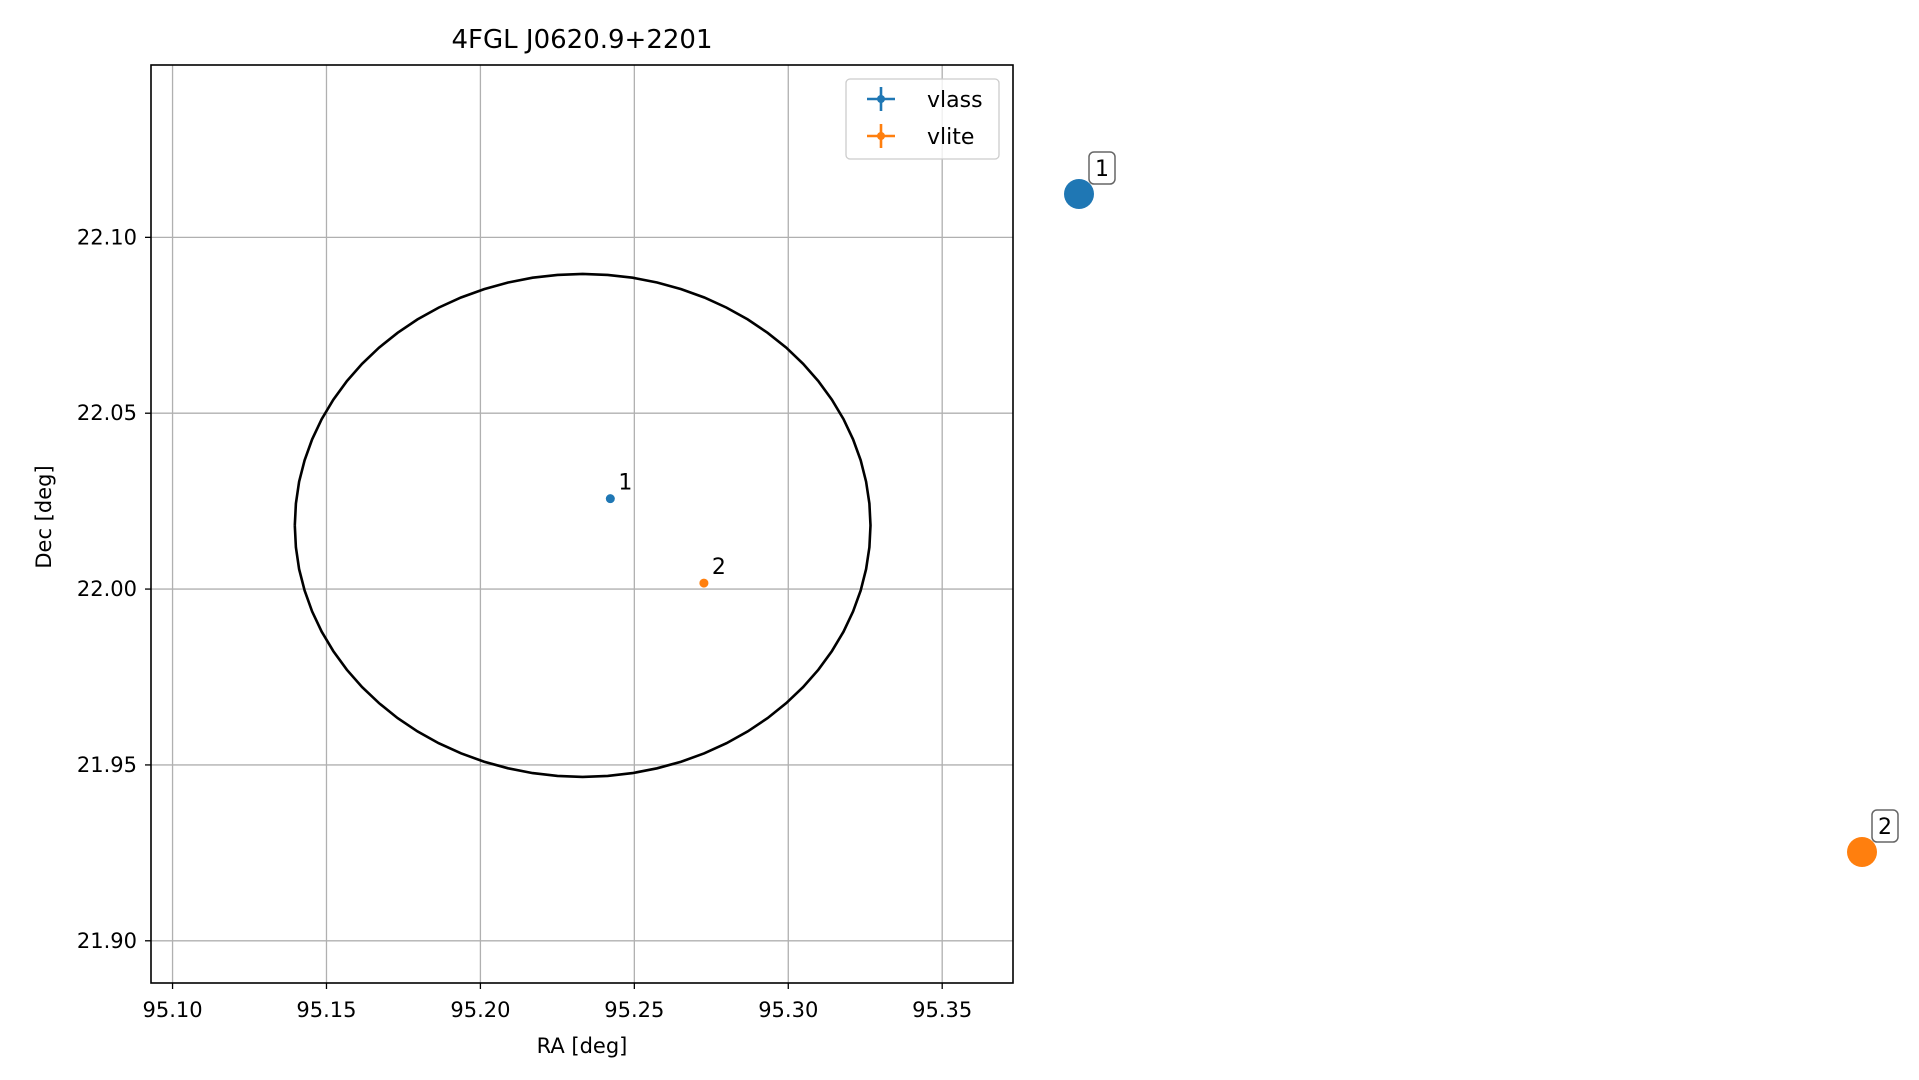 This screenshot has width=1919, height=1080. I want to click on data-point-vlass, so click(610, 499).